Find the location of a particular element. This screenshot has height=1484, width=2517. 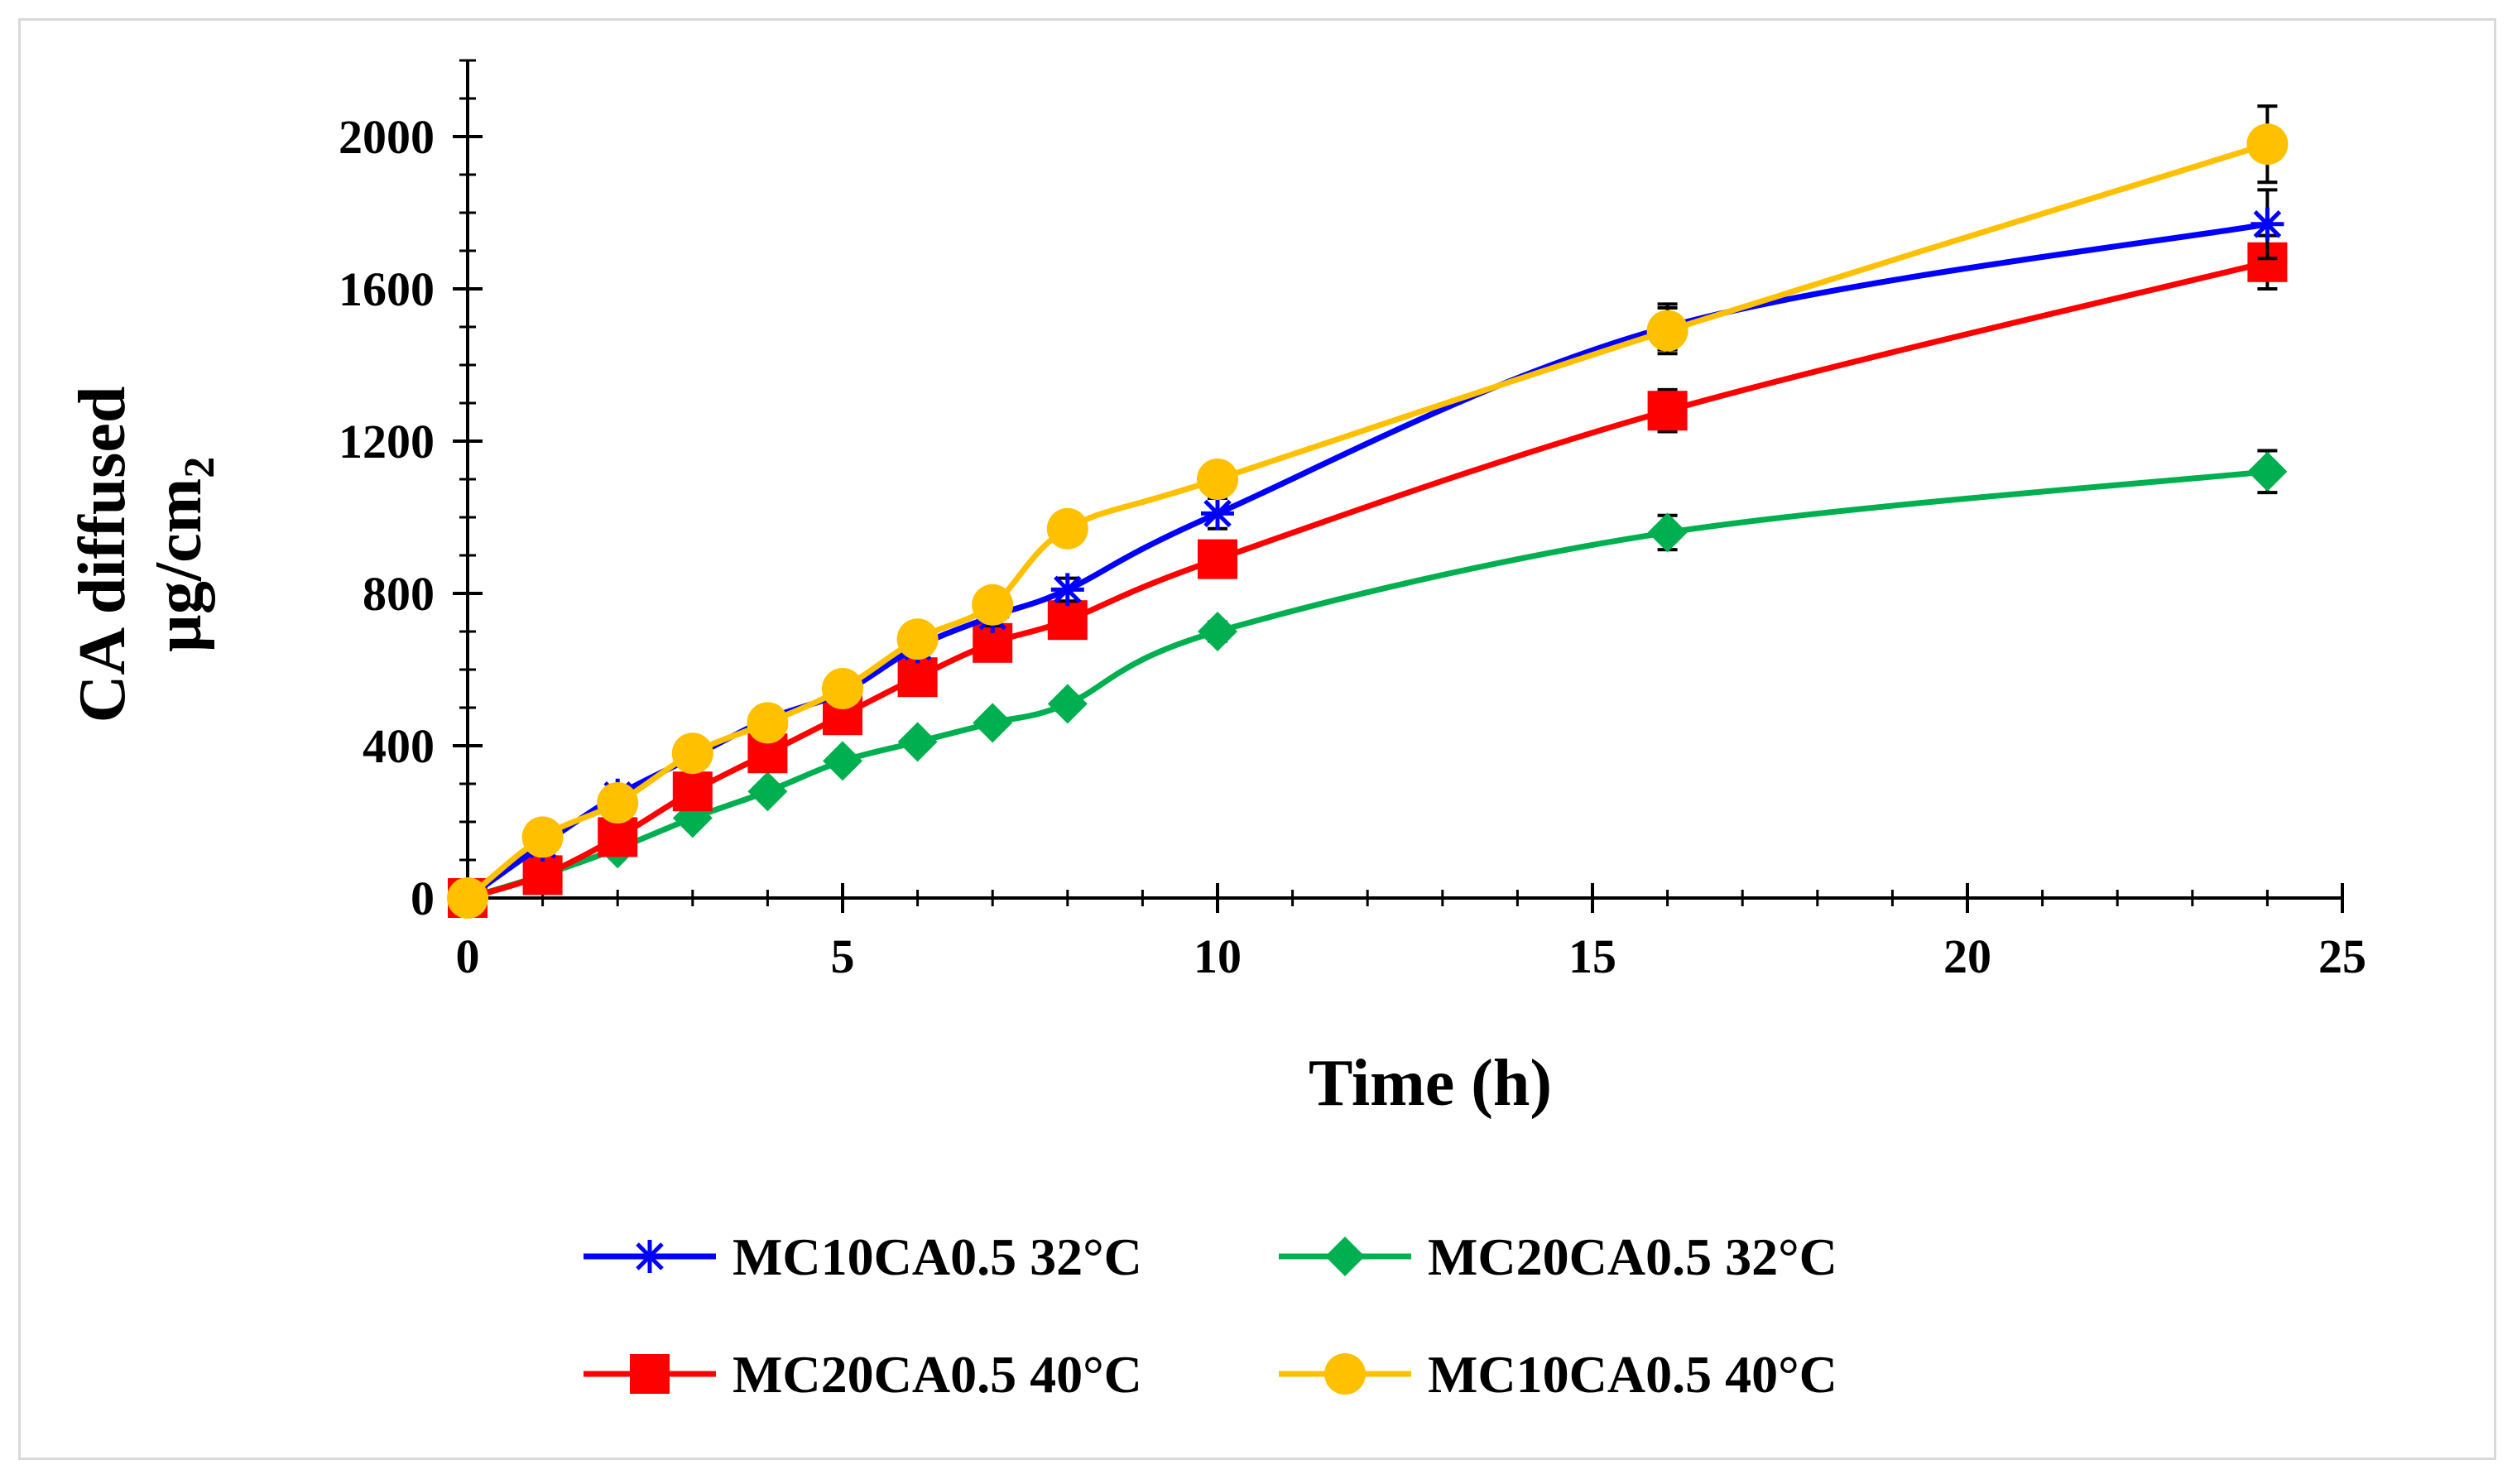

y-tick-label: 800 is located at coordinates (399, 594).